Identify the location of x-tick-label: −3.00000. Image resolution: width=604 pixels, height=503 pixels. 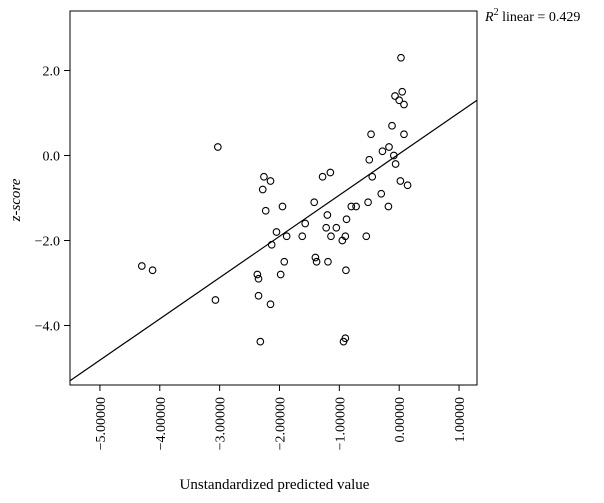
(221, 423).